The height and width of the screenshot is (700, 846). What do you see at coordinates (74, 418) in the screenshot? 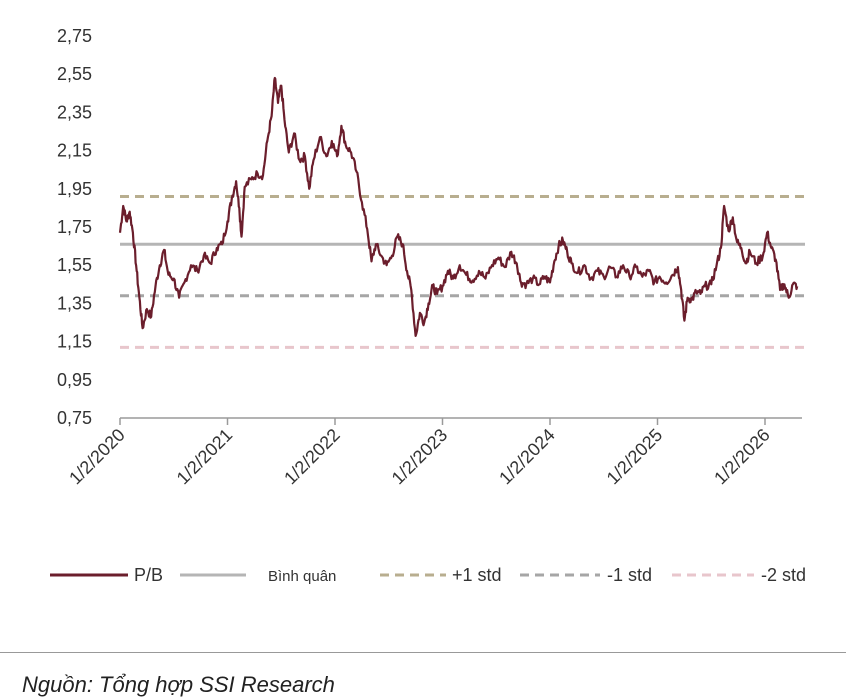
I see `y-tick-label: 0,75` at bounding box center [74, 418].